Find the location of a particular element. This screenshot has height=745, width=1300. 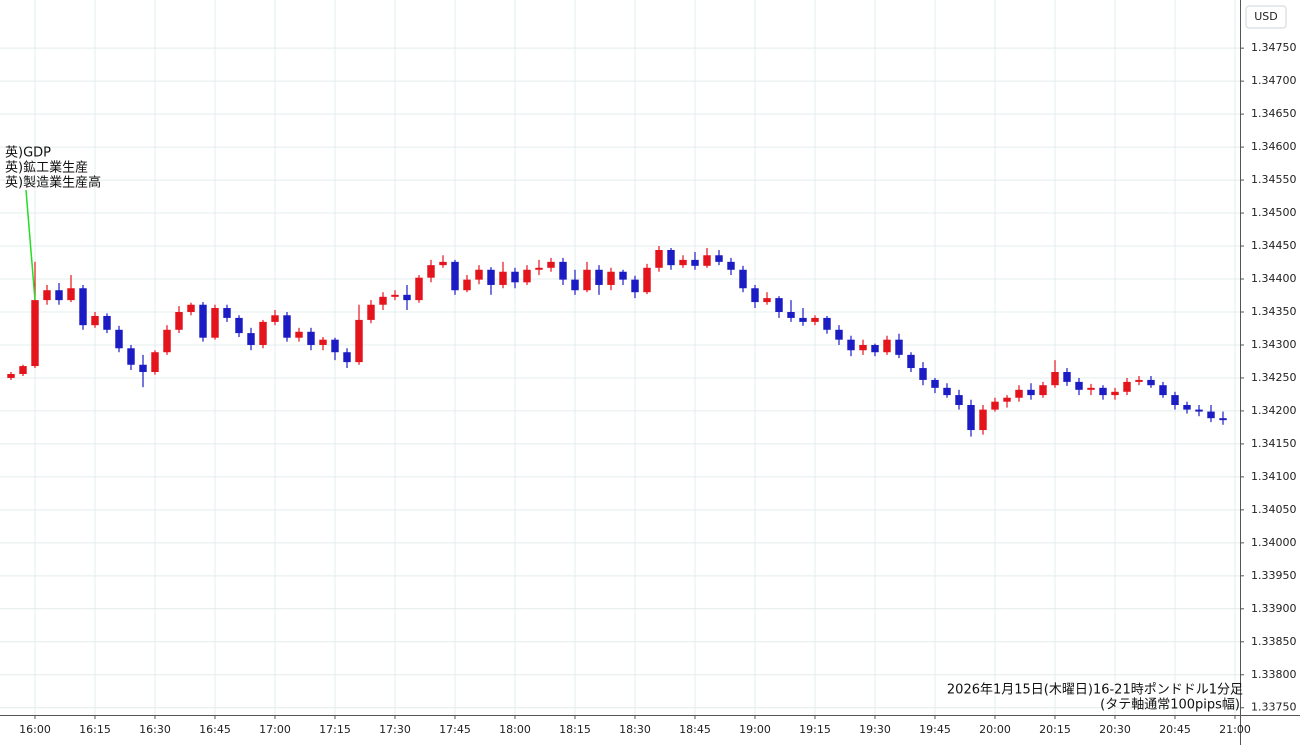

x-tick-label: 17:30 is located at coordinates (395, 729).